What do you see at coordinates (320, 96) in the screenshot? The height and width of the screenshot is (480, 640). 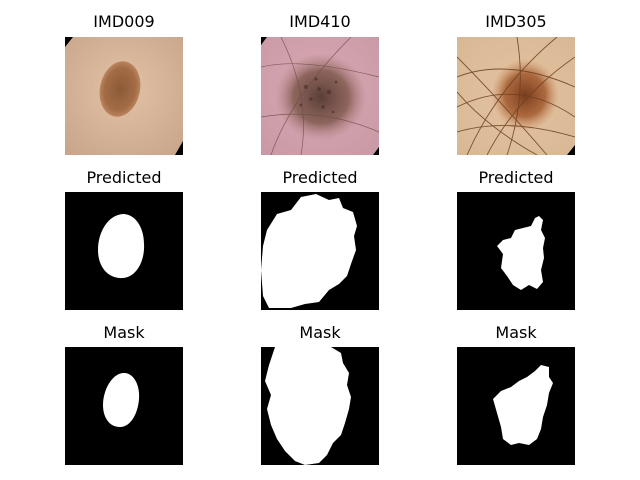 I see `dermoscopy-image-imd410` at bounding box center [320, 96].